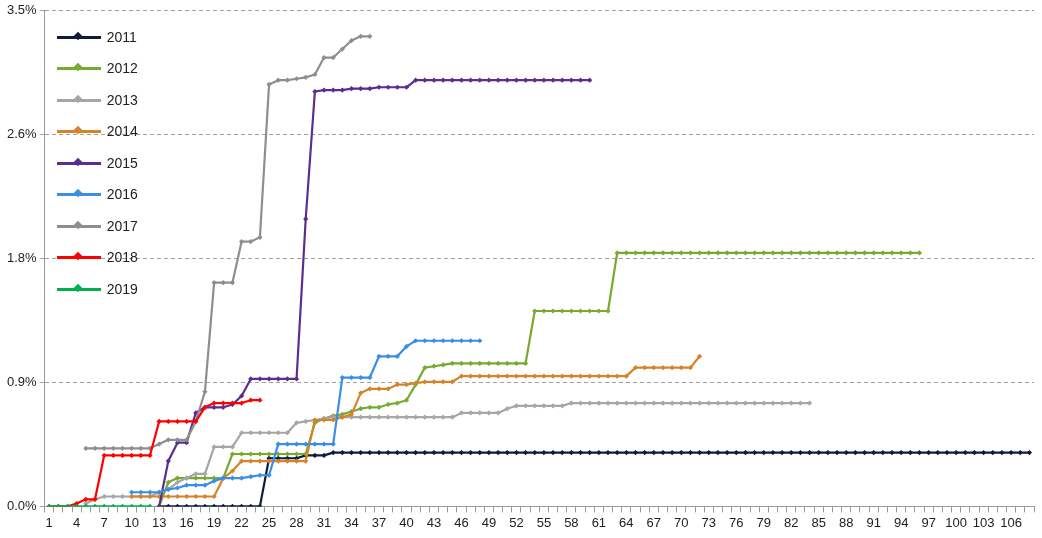  I want to click on x-tick-label: 22, so click(241, 522).